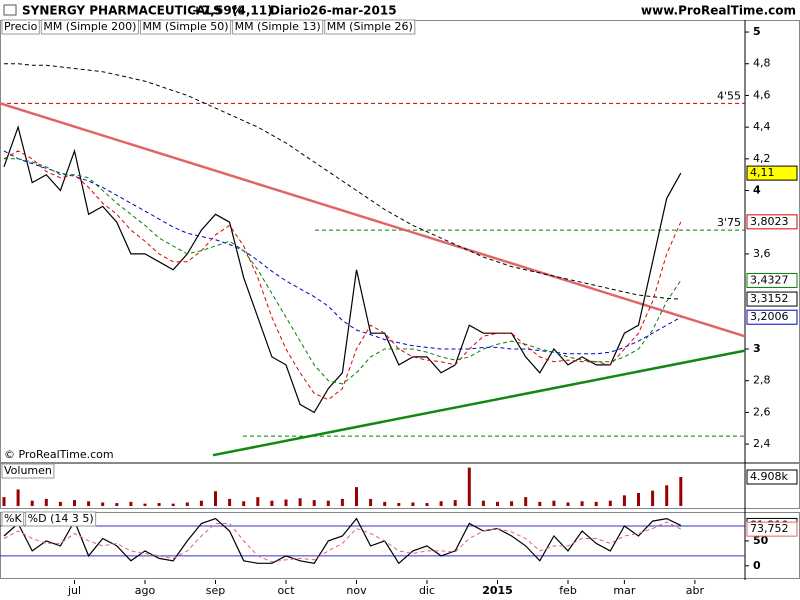  I want to click on x-tick-label: 2015, so click(497, 590).